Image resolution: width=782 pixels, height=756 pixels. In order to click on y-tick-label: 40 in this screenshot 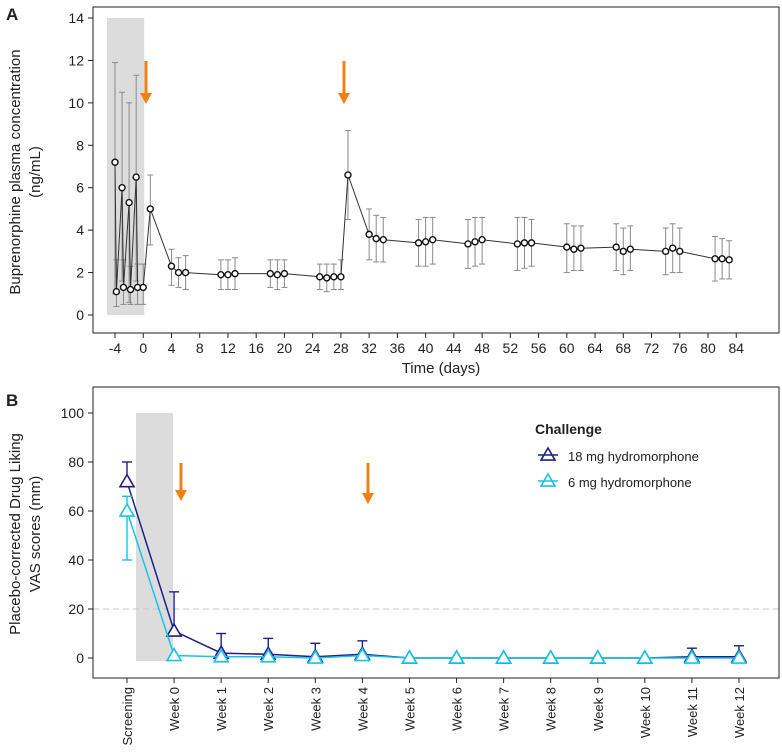, I will do `click(76, 560)`.